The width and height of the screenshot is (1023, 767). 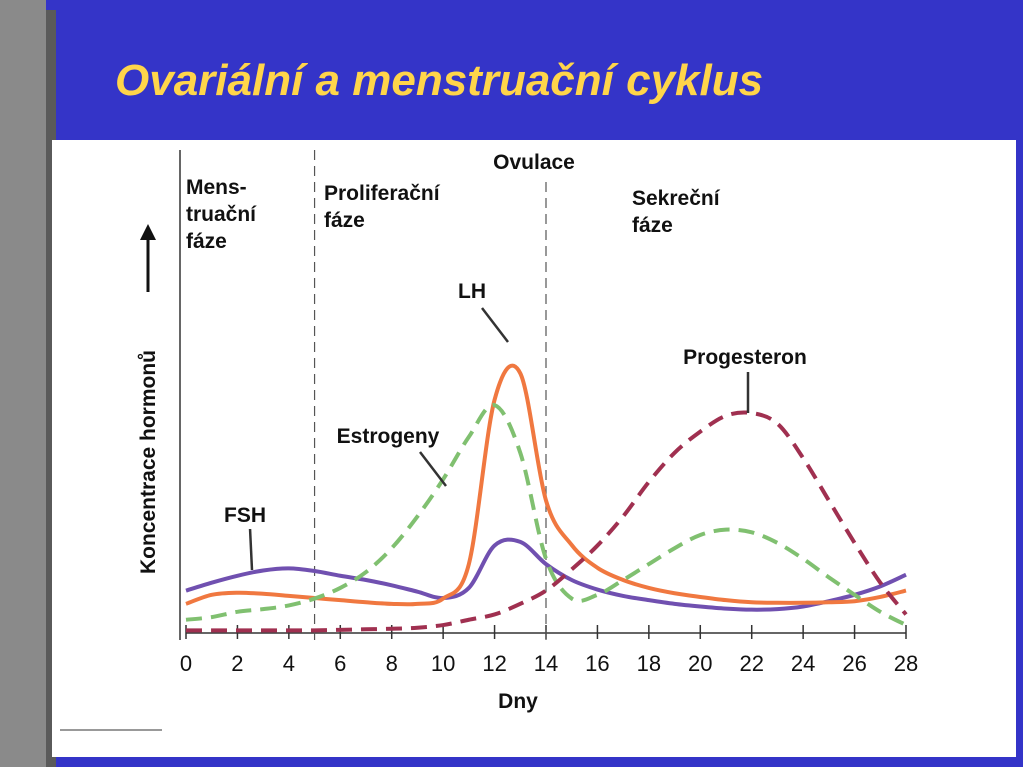 What do you see at coordinates (148, 232) in the screenshot?
I see `y-arrow-head` at bounding box center [148, 232].